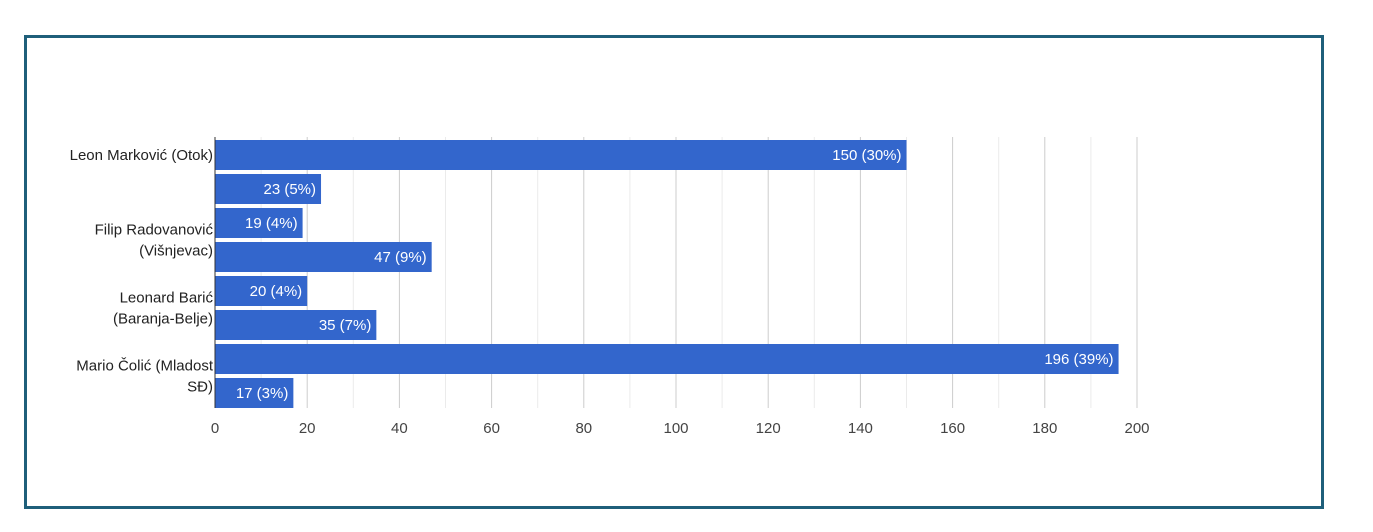 This screenshot has width=1373, height=532. What do you see at coordinates (583, 428) in the screenshot?
I see `x-tick-label: 80` at bounding box center [583, 428].